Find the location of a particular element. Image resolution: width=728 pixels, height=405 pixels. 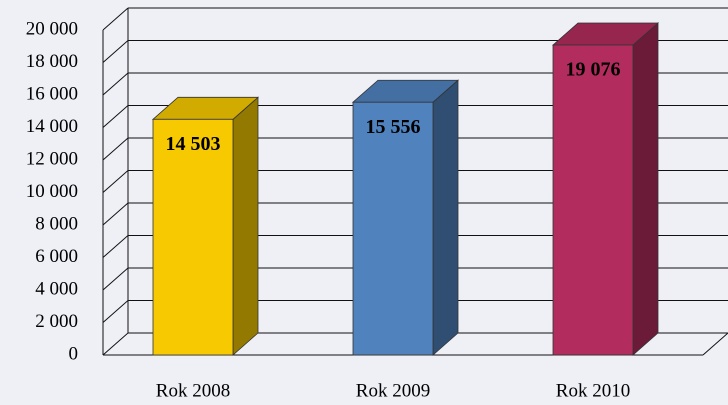

y-tick-label: 6 000 is located at coordinates (56, 256).